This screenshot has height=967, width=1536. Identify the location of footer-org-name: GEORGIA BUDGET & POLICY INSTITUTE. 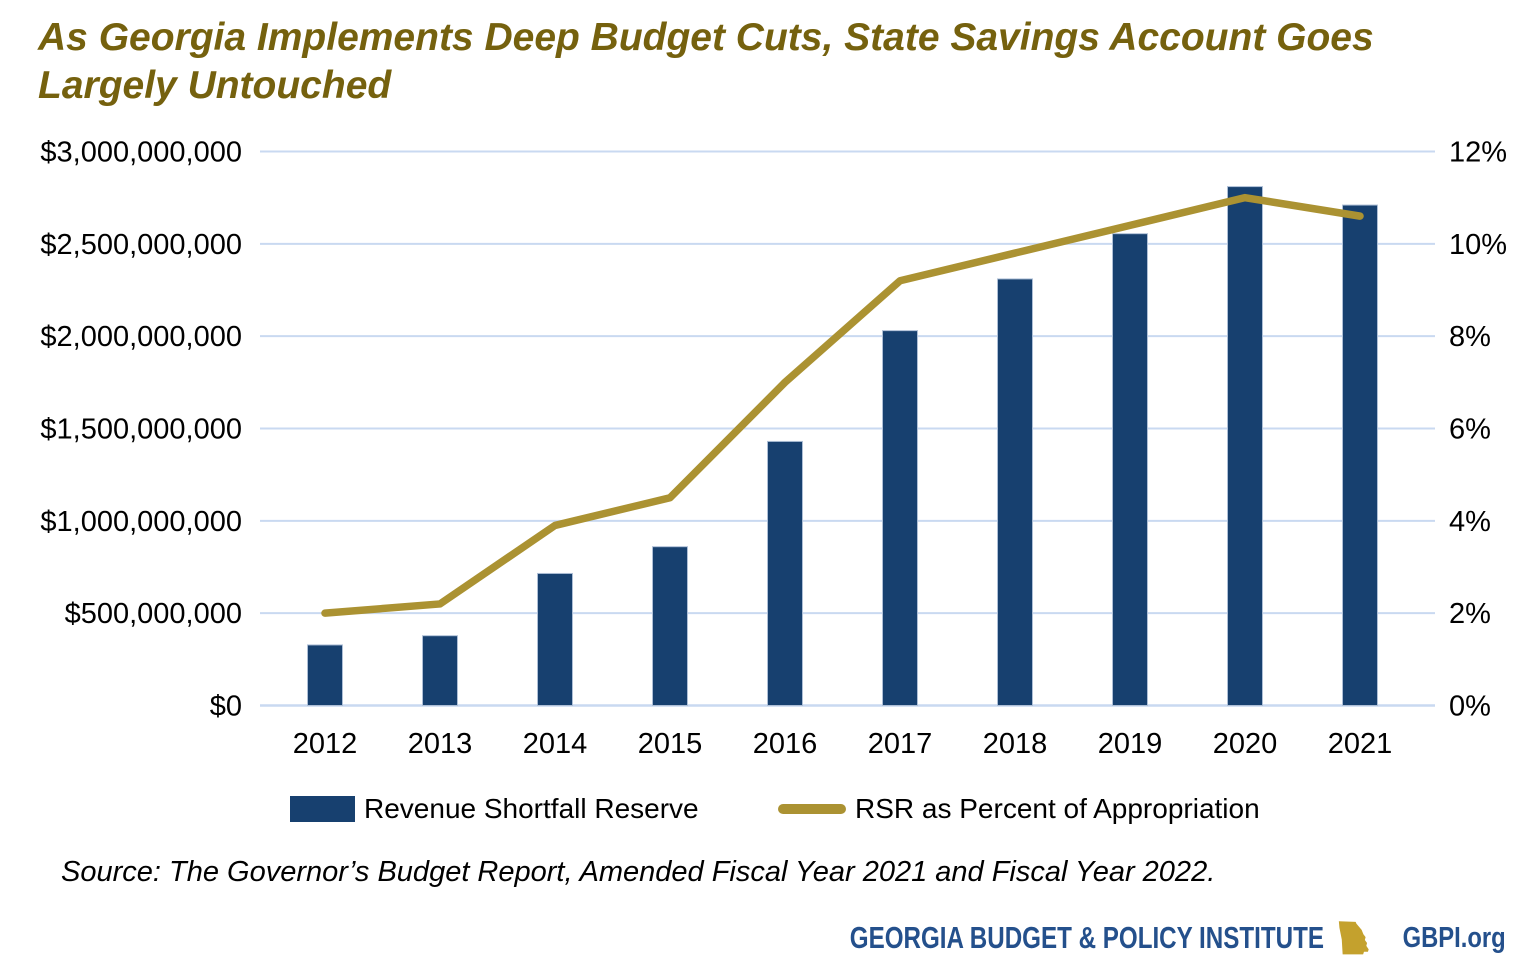
(1087, 937).